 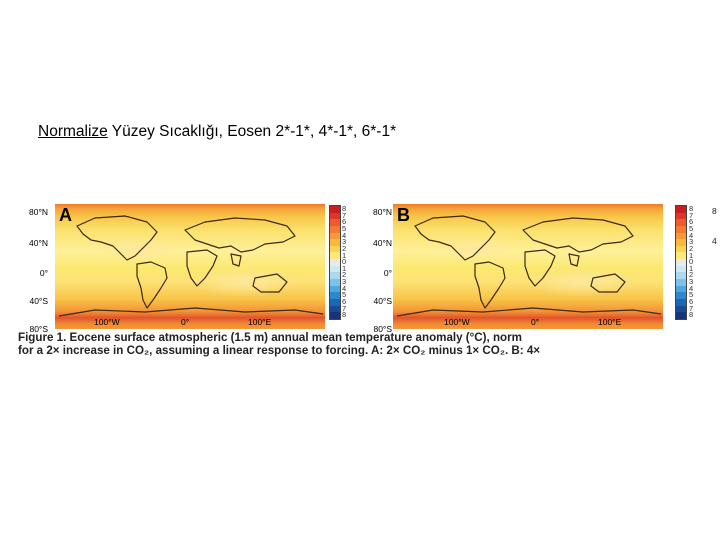 What do you see at coordinates (73, 131) in the screenshot?
I see `title-underlined-word: Normalize` at bounding box center [73, 131].